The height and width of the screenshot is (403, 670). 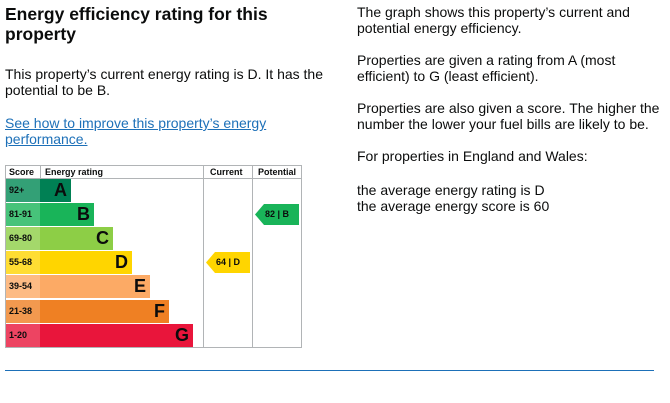 What do you see at coordinates (23, 215) in the screenshot?
I see `band-score-range: 81-91` at bounding box center [23, 215].